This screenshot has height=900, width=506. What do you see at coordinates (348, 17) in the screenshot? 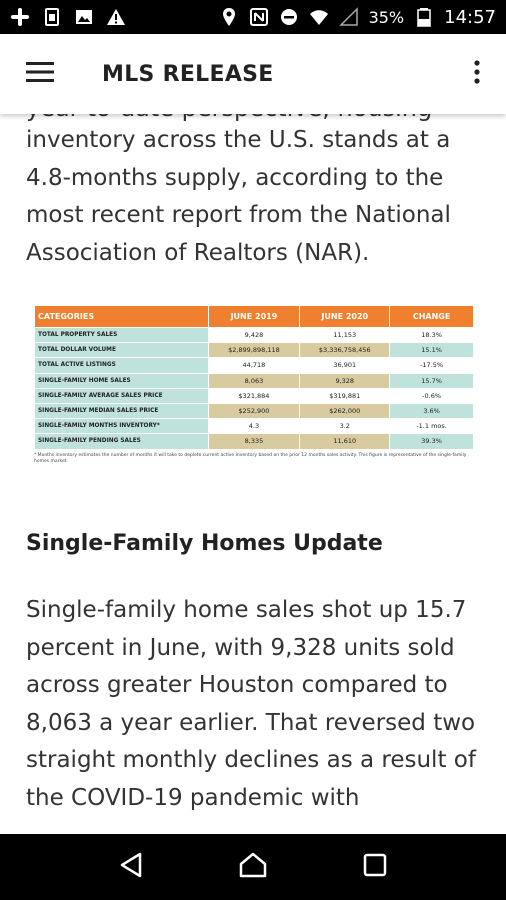
I see `signal-icon` at bounding box center [348, 17].